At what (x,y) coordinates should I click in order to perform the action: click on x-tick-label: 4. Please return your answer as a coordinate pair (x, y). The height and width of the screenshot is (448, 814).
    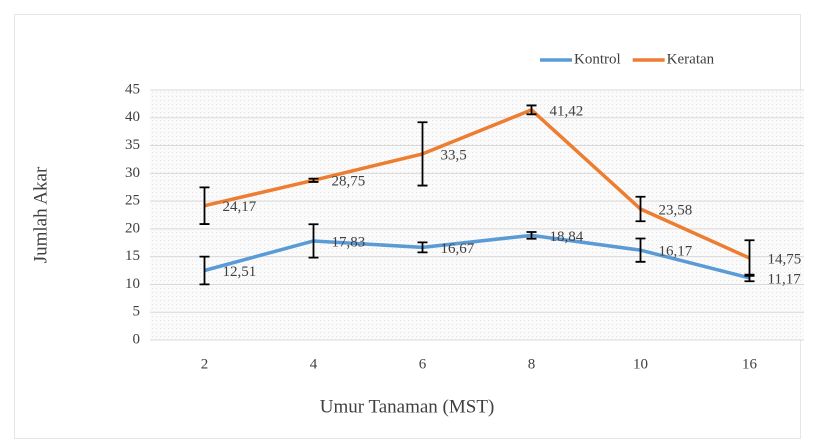
    Looking at the image, I should click on (314, 364).